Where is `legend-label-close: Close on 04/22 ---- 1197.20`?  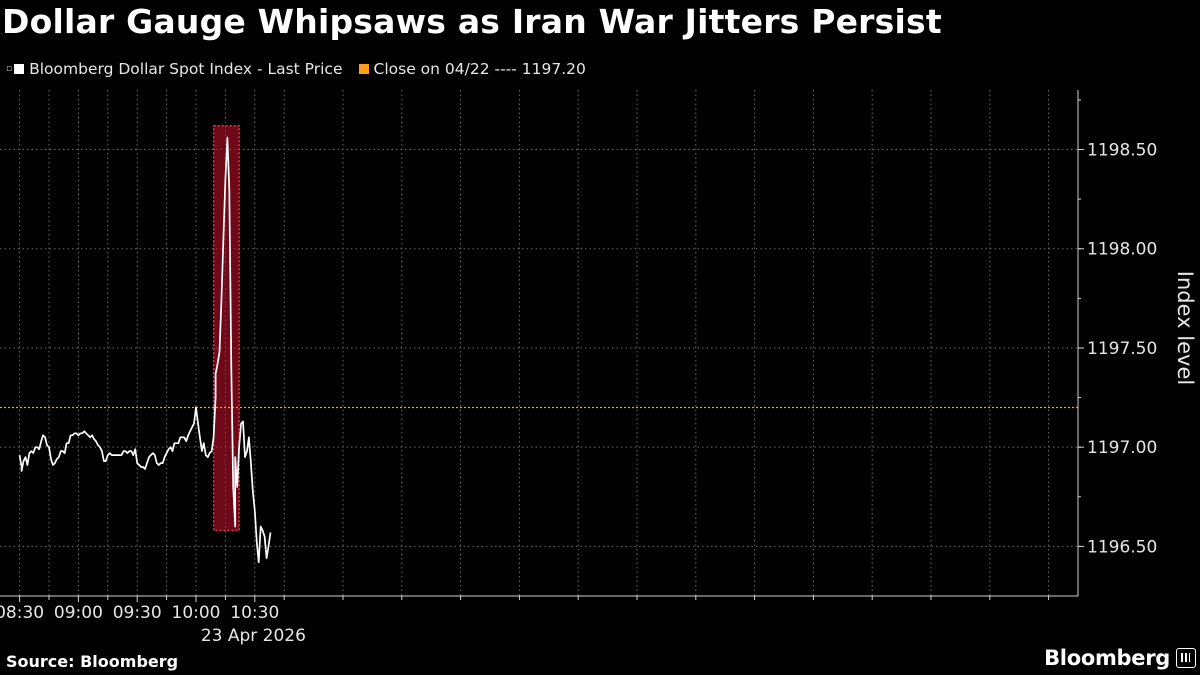 legend-label-close: Close on 04/22 ---- 1197.20 is located at coordinates (479, 69).